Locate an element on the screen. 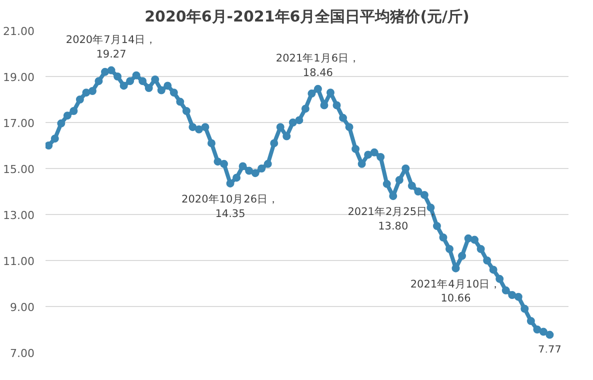  y-tick-label: 17.00 is located at coordinates (19, 123).